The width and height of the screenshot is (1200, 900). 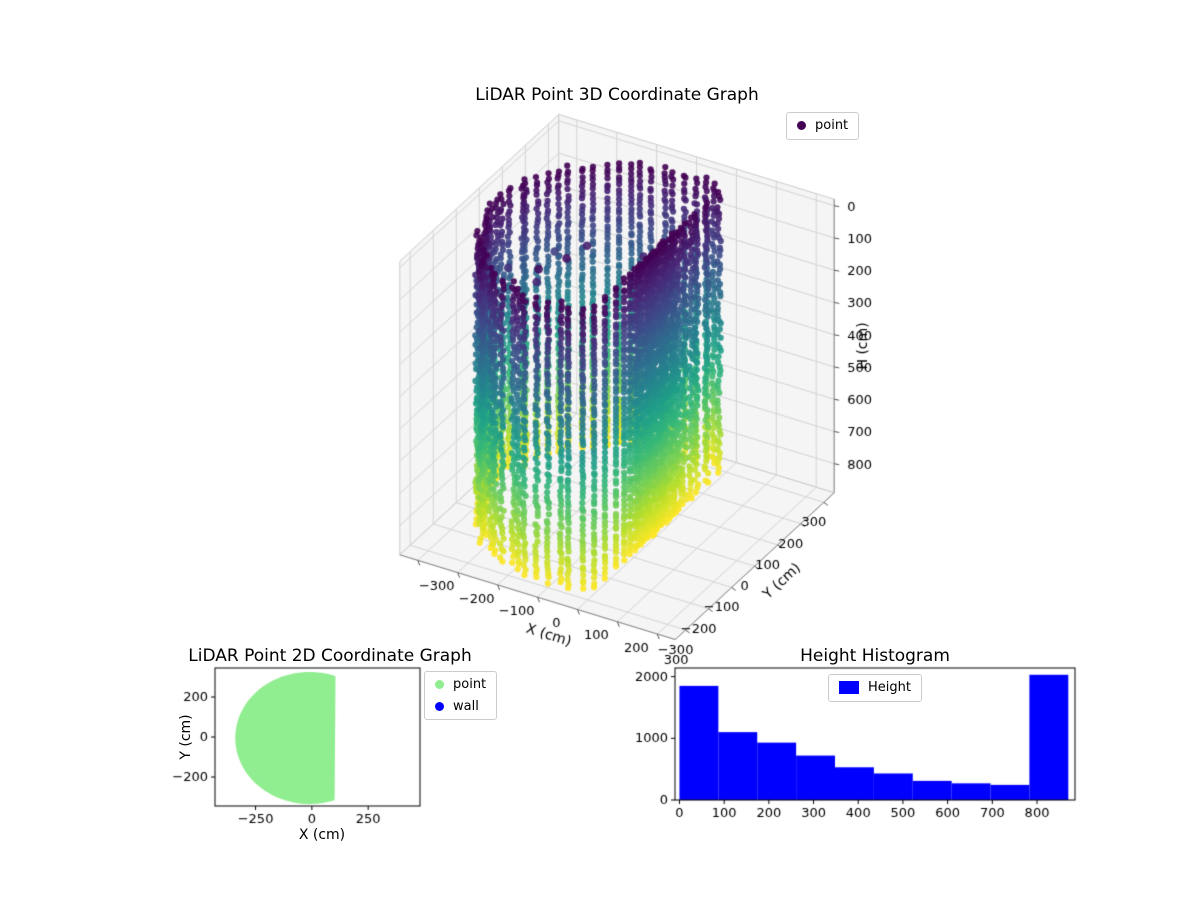 I want to click on wall-marker-icon, so click(x=439, y=706).